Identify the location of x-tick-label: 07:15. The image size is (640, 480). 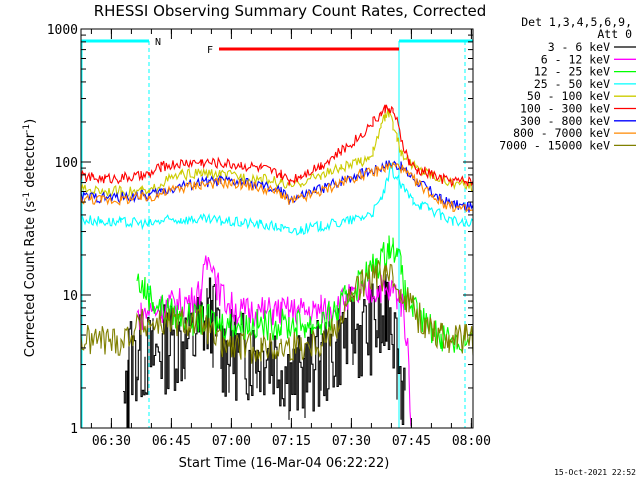
(291, 441).